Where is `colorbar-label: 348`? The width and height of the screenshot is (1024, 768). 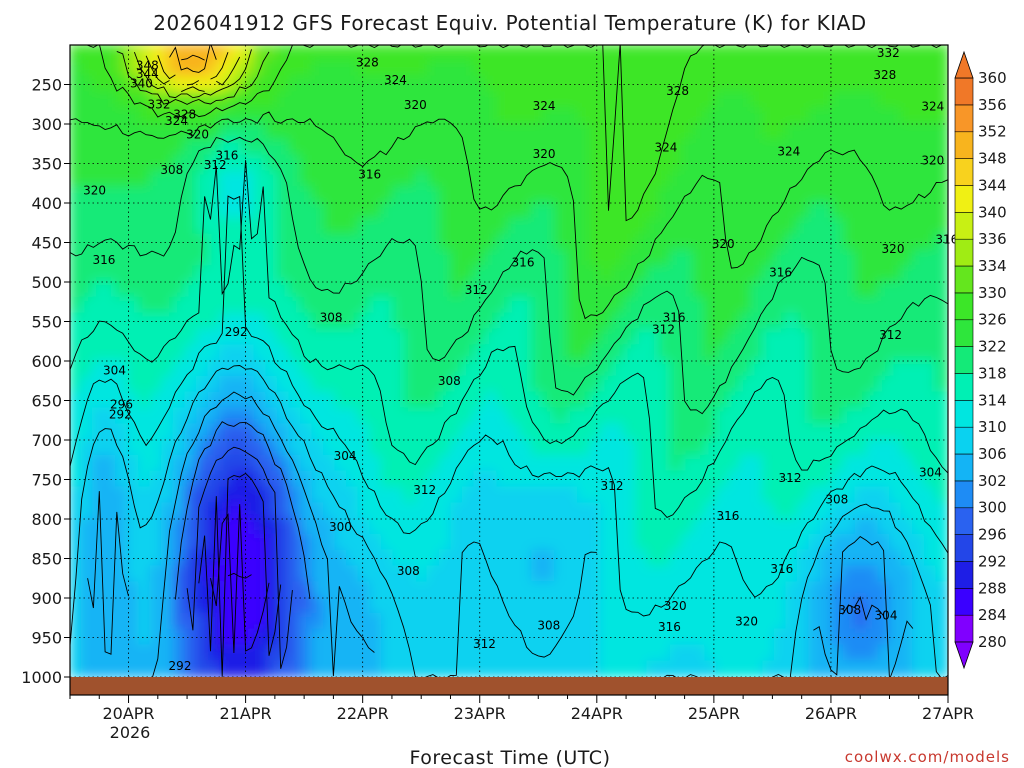
colorbar-label: 348 is located at coordinates (992, 159).